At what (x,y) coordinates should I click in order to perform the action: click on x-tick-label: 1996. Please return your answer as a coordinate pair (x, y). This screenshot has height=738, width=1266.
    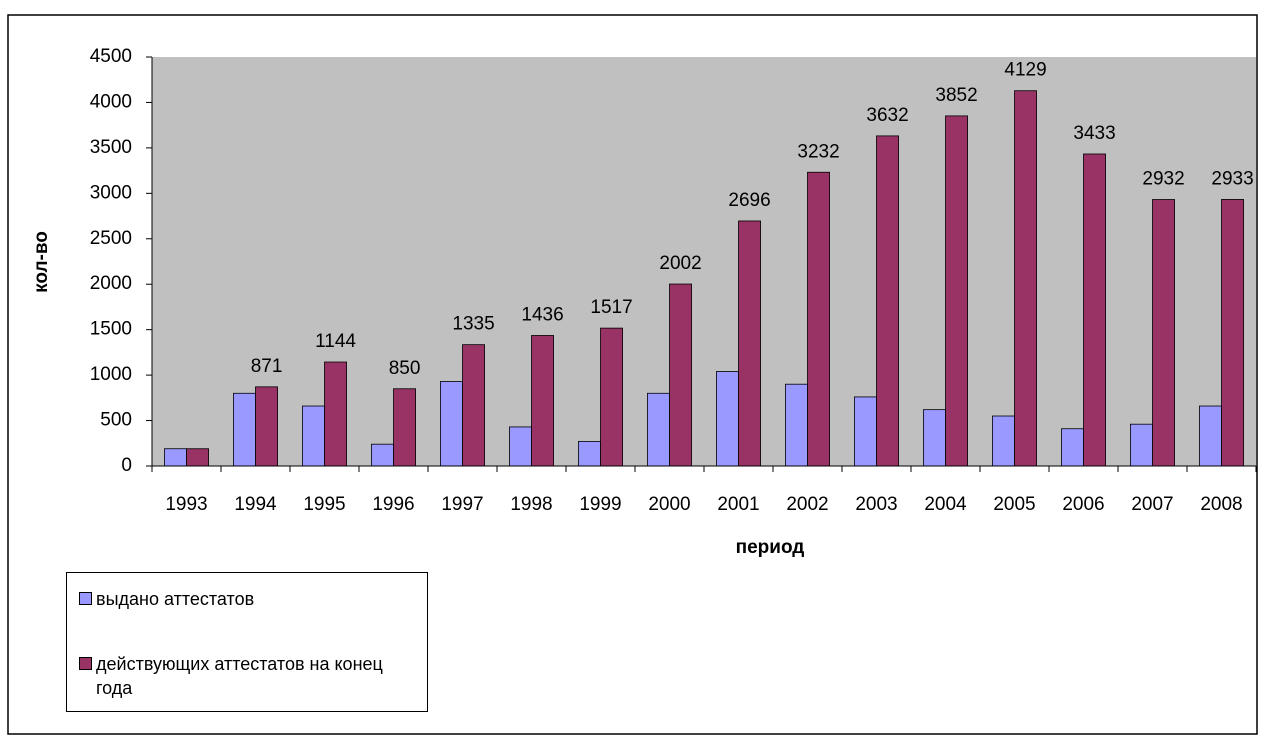
    Looking at the image, I should click on (393, 504).